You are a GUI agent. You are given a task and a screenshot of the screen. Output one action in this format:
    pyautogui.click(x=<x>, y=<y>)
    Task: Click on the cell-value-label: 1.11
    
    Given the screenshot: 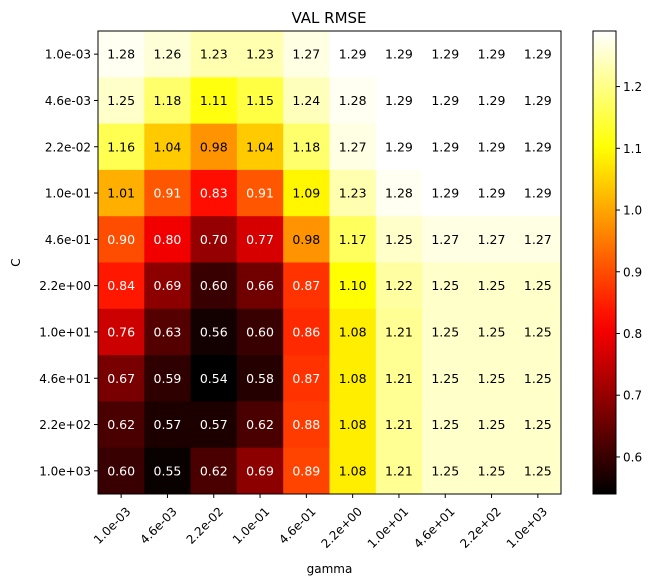 What is the action you would take?
    pyautogui.click(x=214, y=100)
    